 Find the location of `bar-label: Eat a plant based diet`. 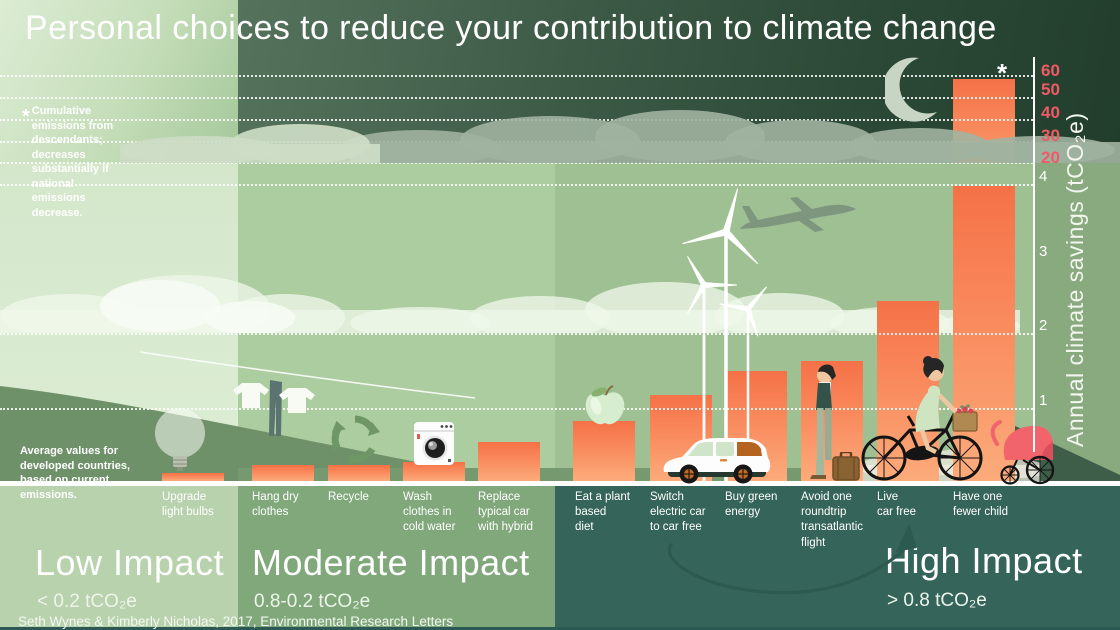

bar-label: Eat a plant based diet is located at coordinates (602, 512).